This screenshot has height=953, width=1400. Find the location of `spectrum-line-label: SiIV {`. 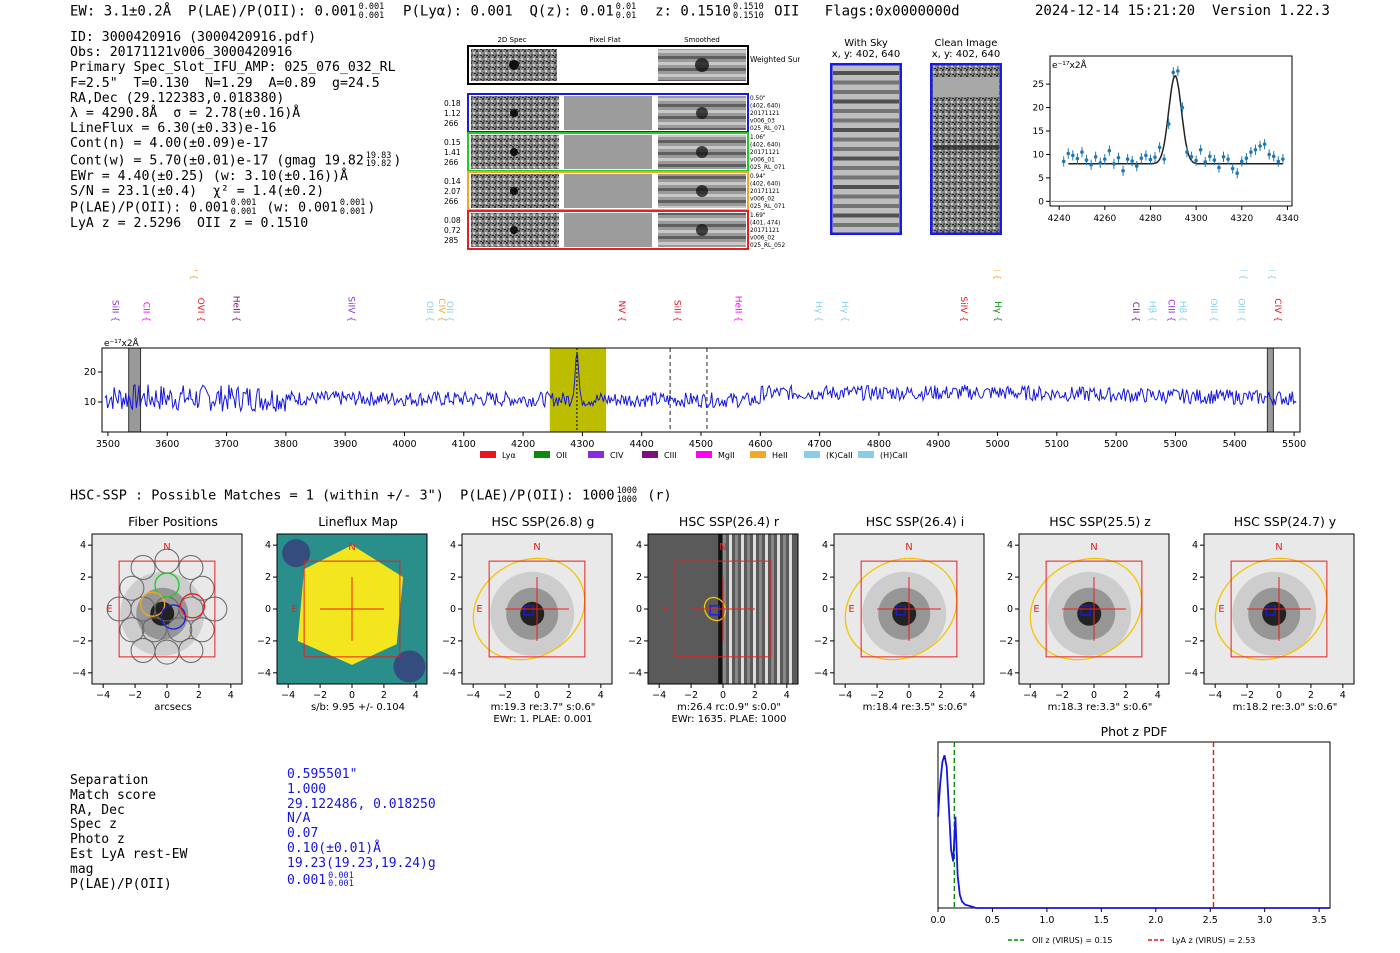

spectrum-line-label: SiIV { is located at coordinates (193, 275).